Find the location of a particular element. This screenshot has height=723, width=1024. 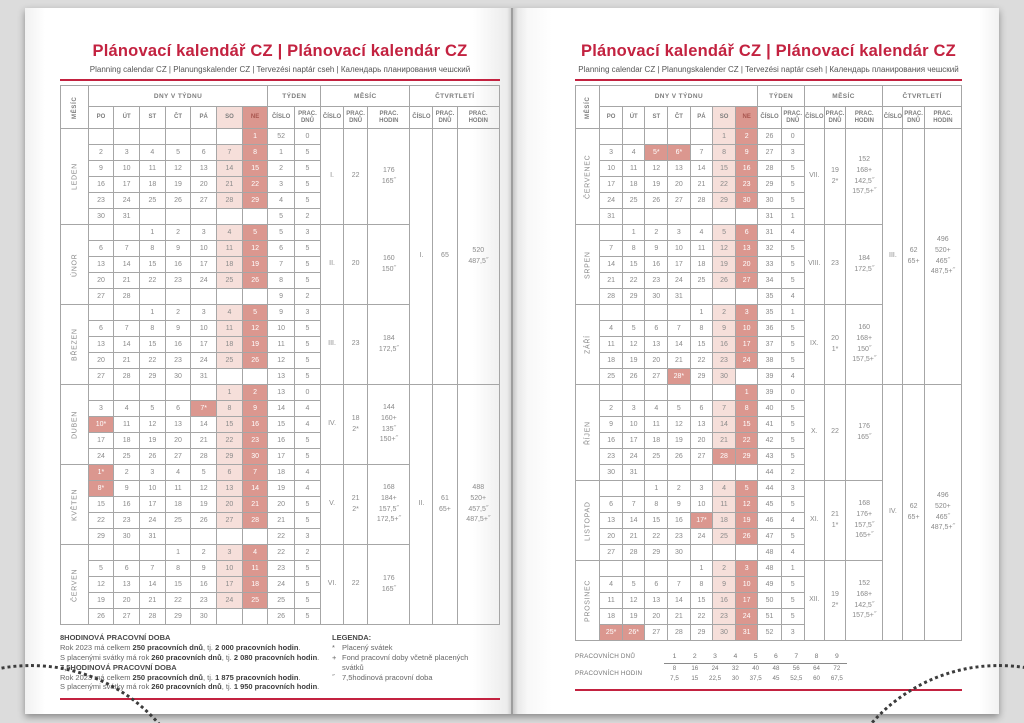

worktime-bold-value: 2 000 pracovních hodin is located at coordinates (257, 647).